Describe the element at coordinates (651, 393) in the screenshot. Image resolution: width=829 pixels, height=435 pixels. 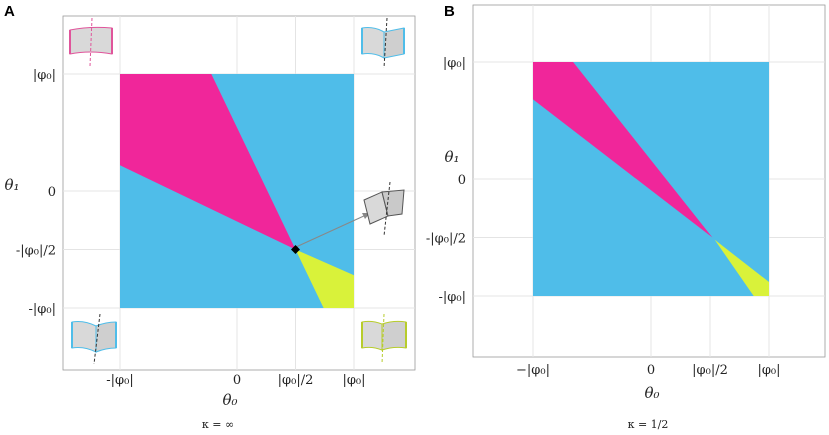
I see `panel-b-xlabel: θ₀` at that location.